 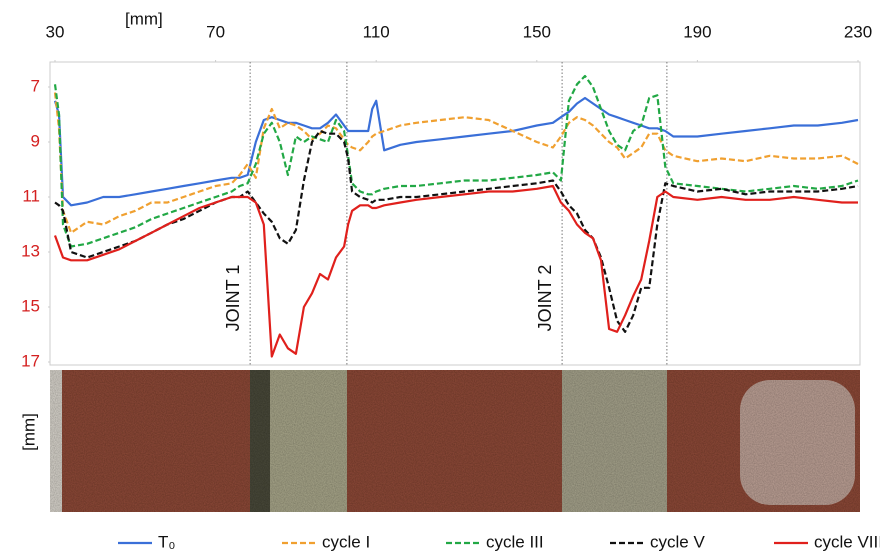 What do you see at coordinates (537, 31) in the screenshot?
I see `x-tick-label: 150` at bounding box center [537, 31].